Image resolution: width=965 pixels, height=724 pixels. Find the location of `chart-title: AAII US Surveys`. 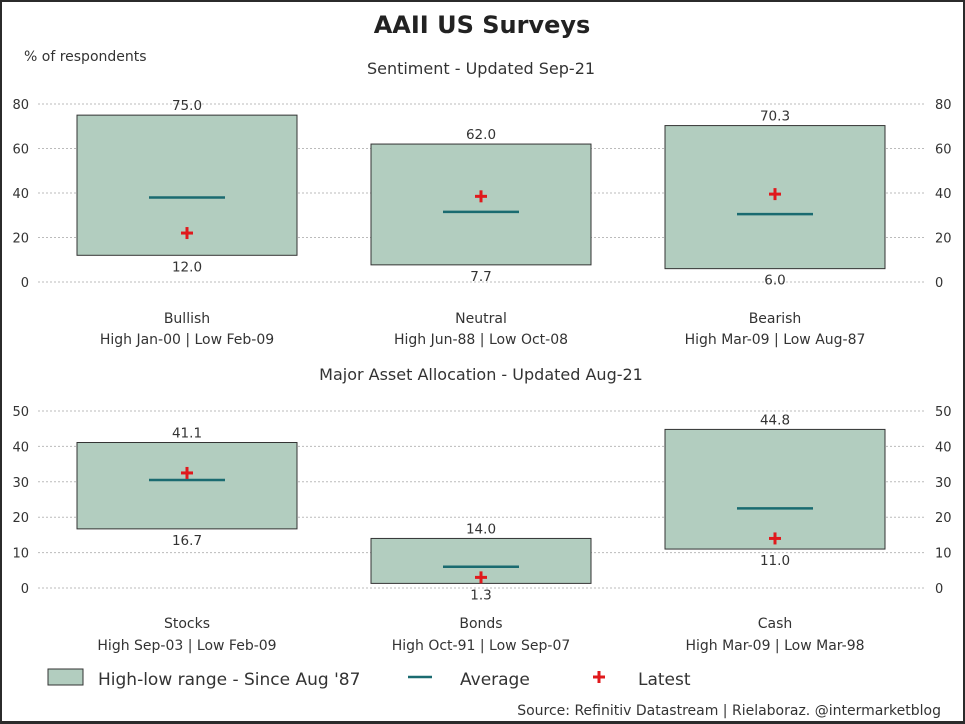

chart-title: AAII US Surveys is located at coordinates (482, 25).